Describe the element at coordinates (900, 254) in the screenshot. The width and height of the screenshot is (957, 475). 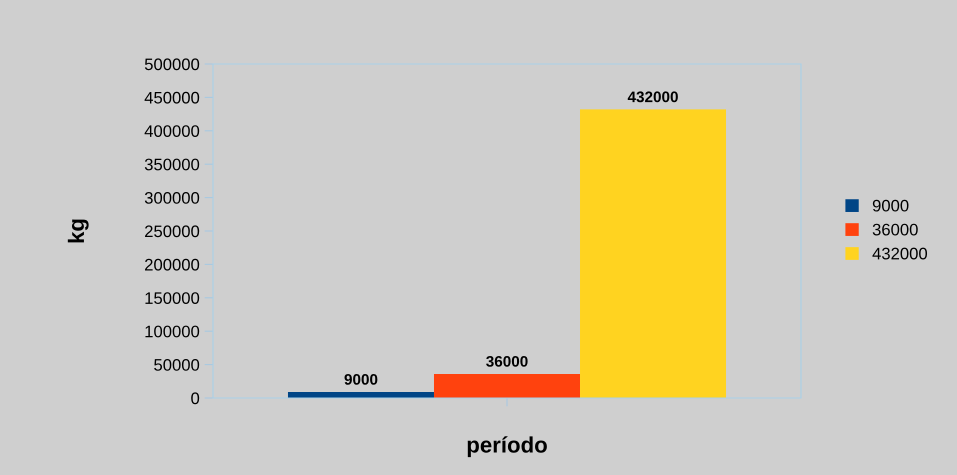
I see `legend-label: 432000` at that location.